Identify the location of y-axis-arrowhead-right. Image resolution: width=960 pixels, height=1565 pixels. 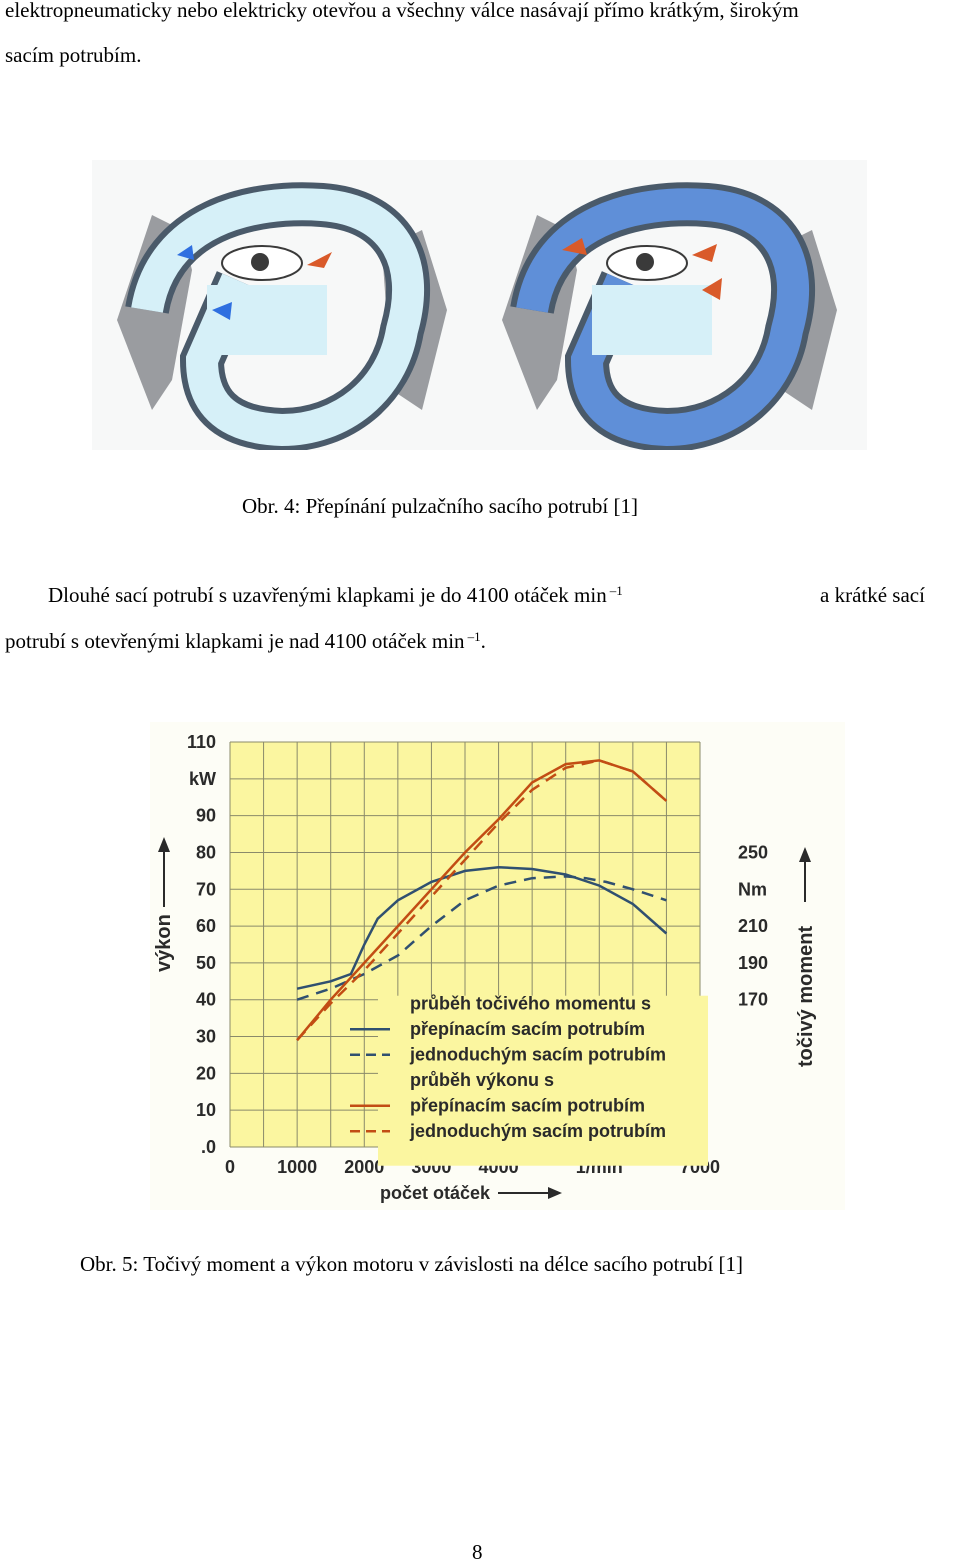
(805, 854).